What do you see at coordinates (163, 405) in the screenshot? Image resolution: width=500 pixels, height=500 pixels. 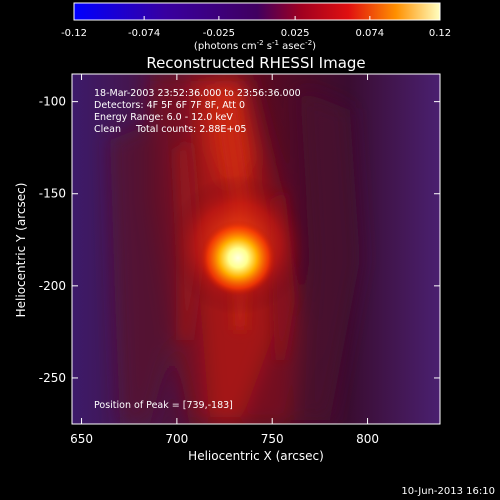 I see `annotation-peak-position: Position of Peak = [739,-183]` at bounding box center [163, 405].